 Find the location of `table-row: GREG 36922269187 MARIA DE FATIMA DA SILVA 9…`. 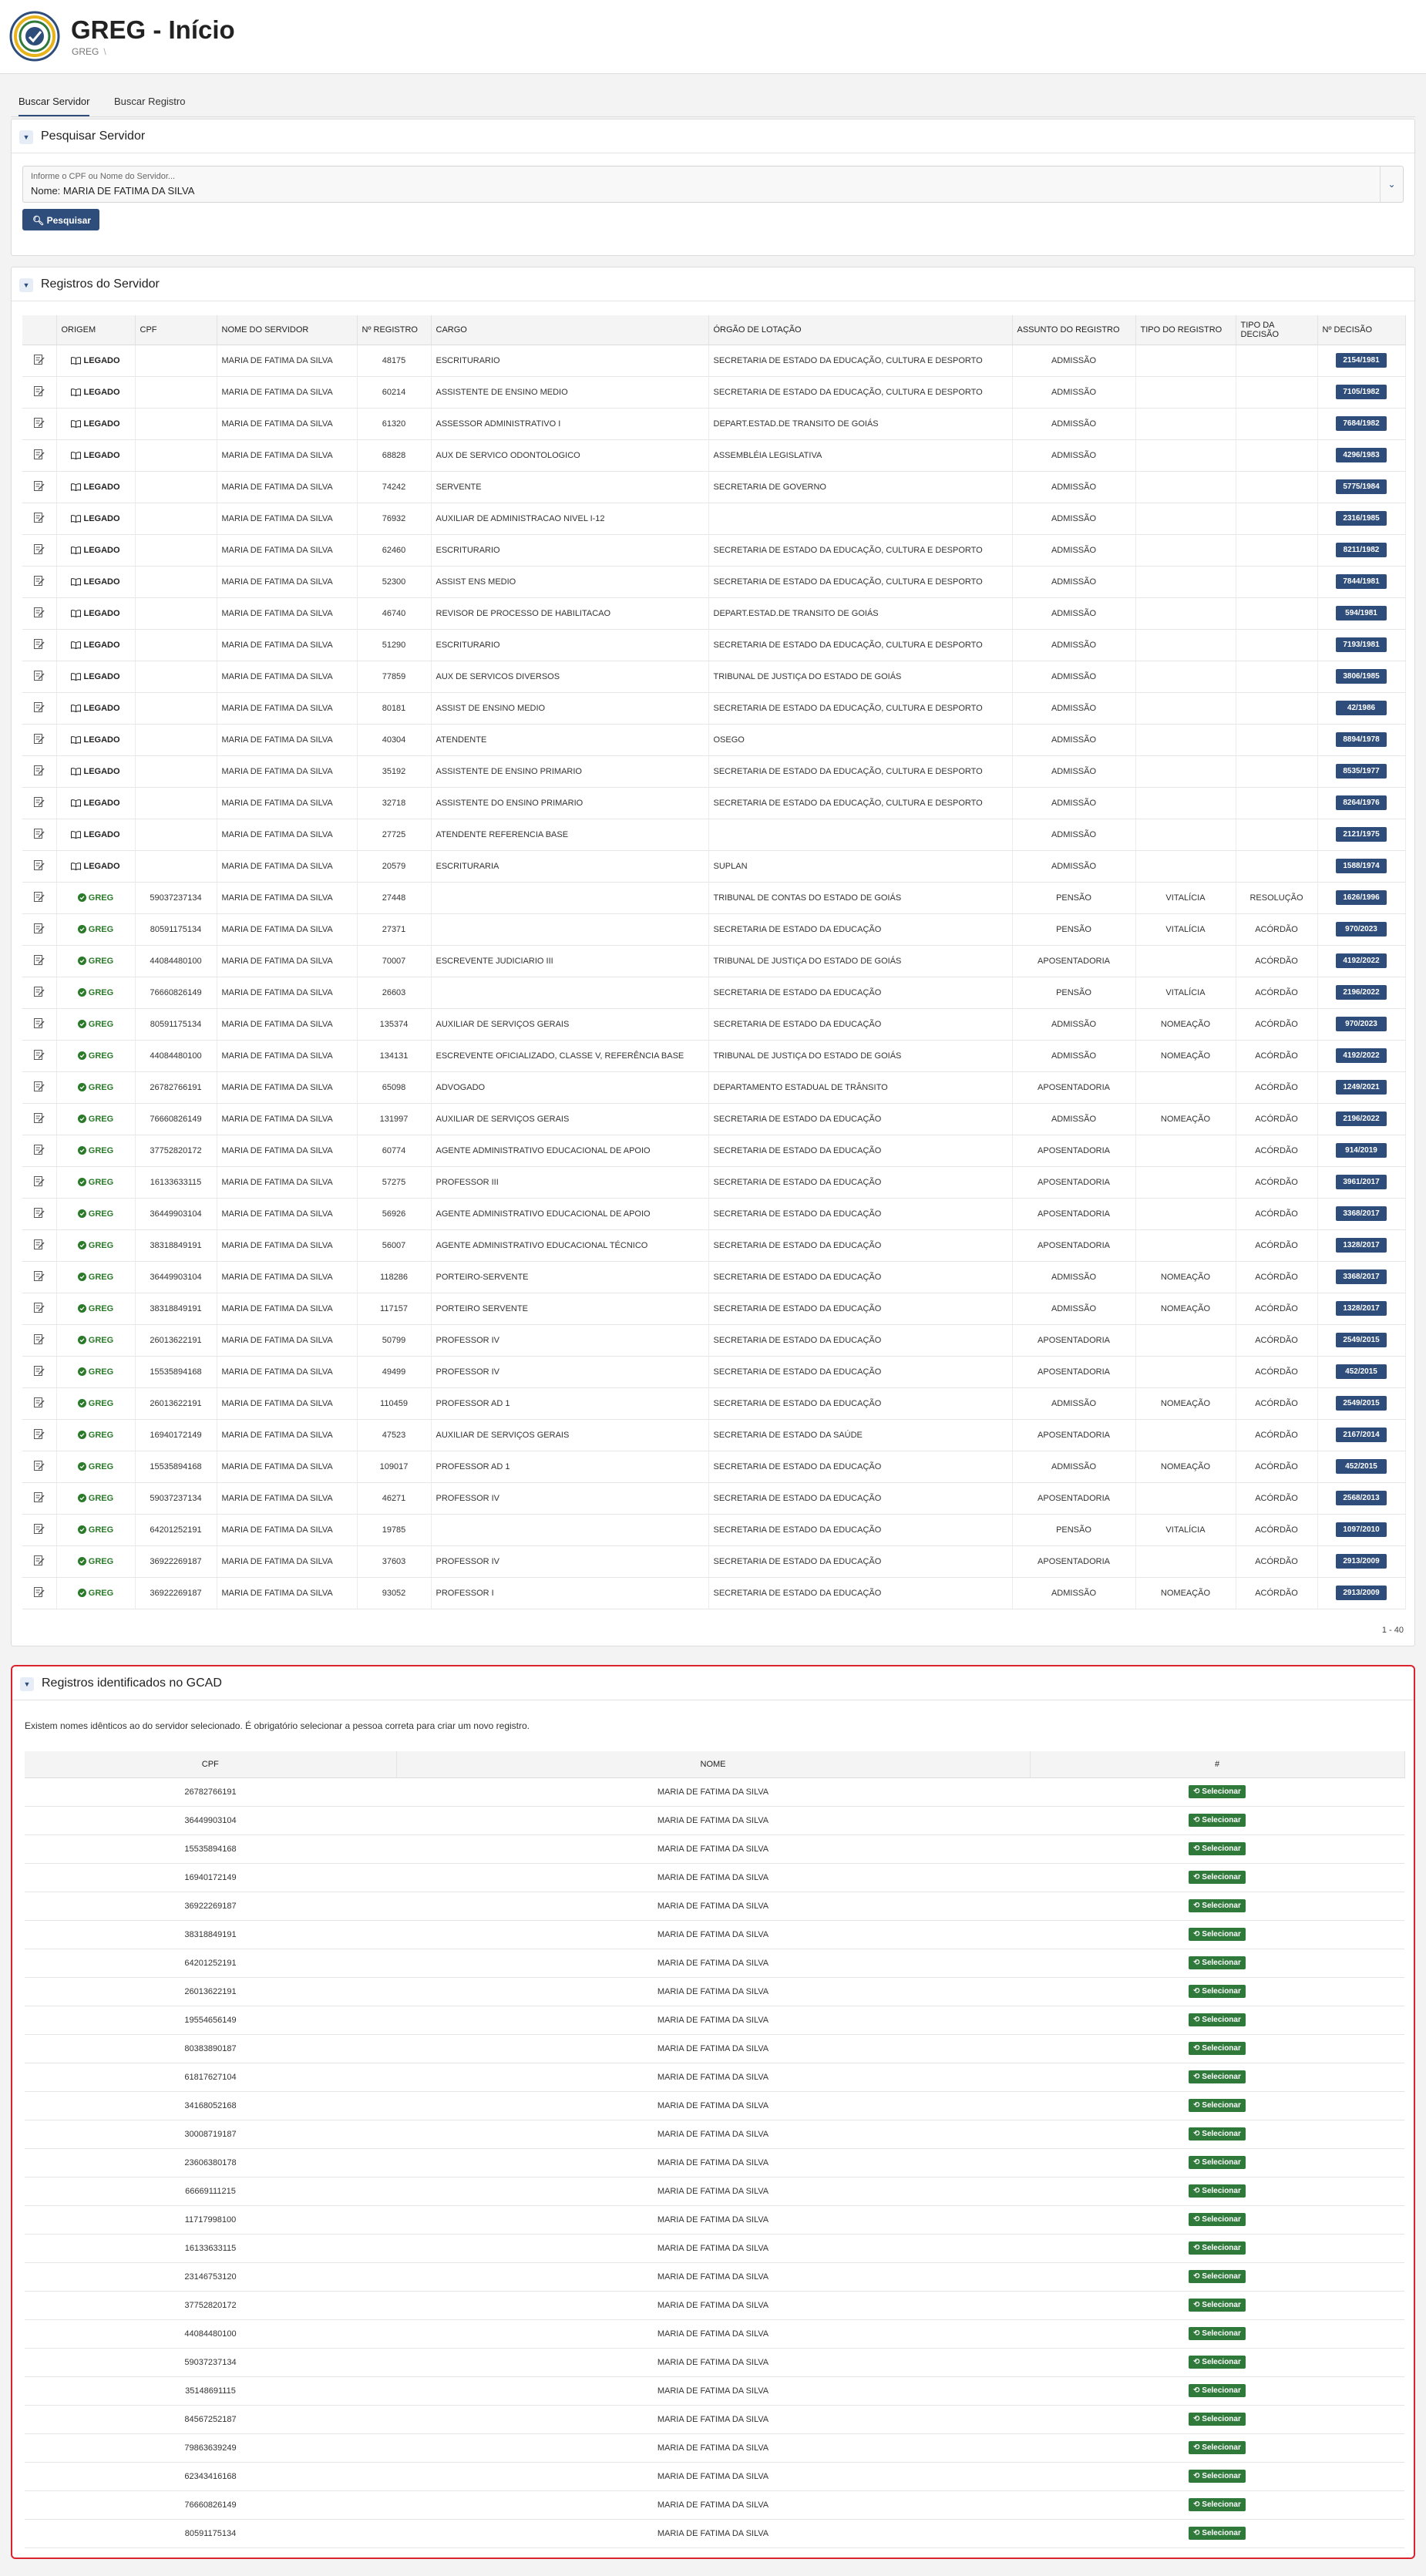

table-row: GREG 36922269187 MARIA DE FATIMA DA SILVA 9… is located at coordinates (714, 1593).